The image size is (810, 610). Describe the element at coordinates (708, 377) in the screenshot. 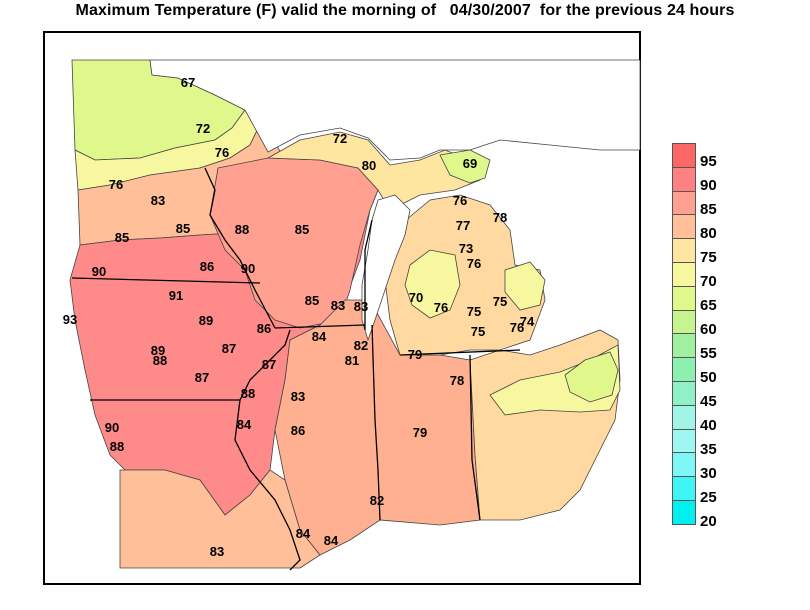

I see `legend-label: 50` at that location.